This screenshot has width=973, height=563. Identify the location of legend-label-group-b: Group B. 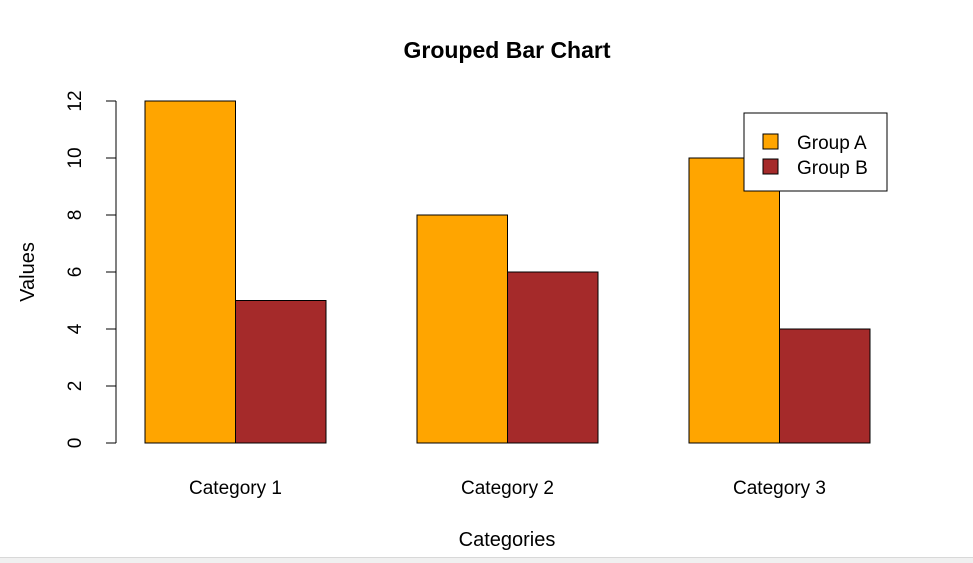
(832, 168).